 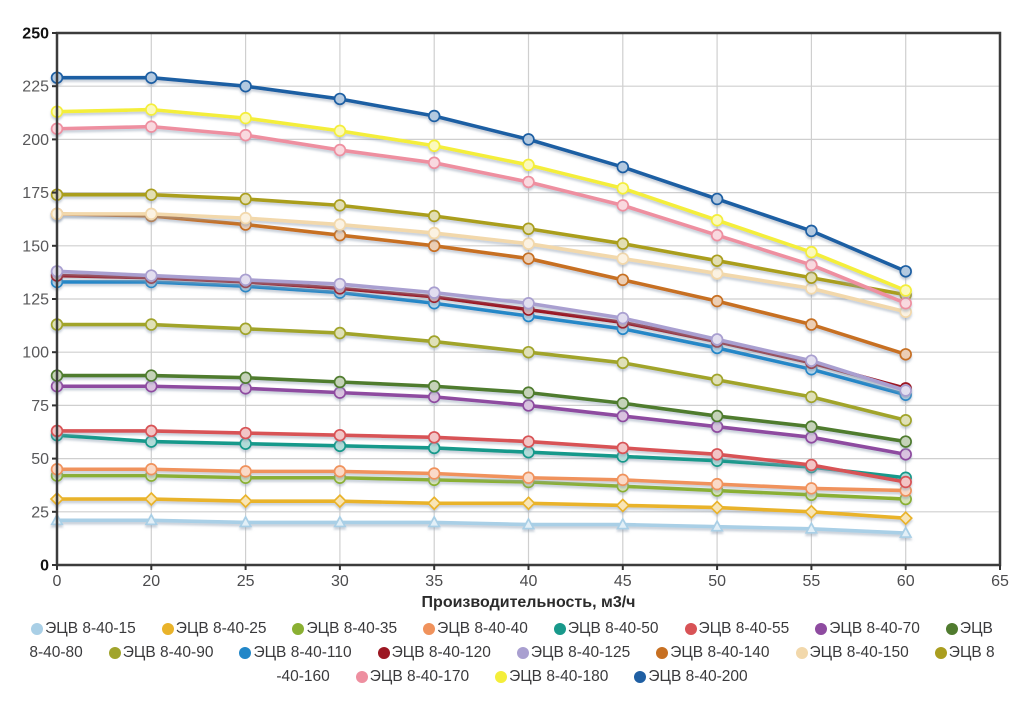 I want to click on x-tick-label: 60, so click(x=906, y=581).